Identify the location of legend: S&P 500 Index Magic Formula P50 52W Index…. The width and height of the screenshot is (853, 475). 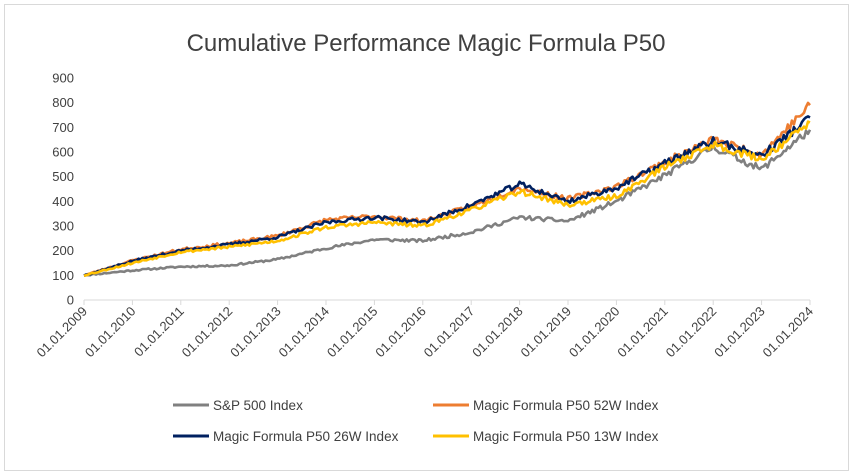
(416, 421).